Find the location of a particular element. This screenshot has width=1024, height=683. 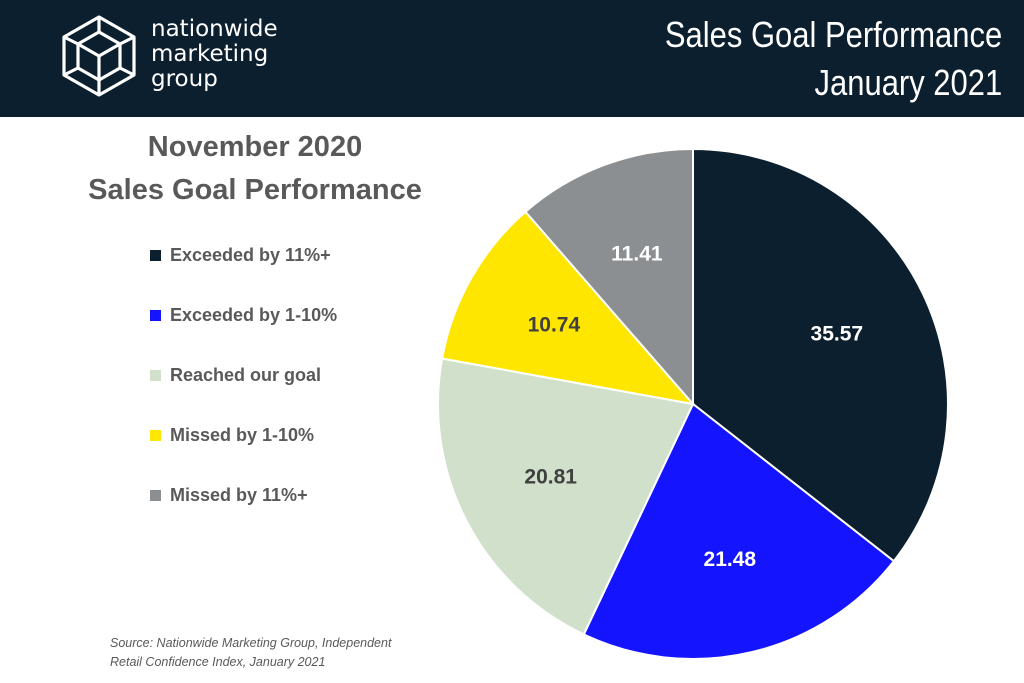

legend-item: Reached our goal is located at coordinates (243, 375).